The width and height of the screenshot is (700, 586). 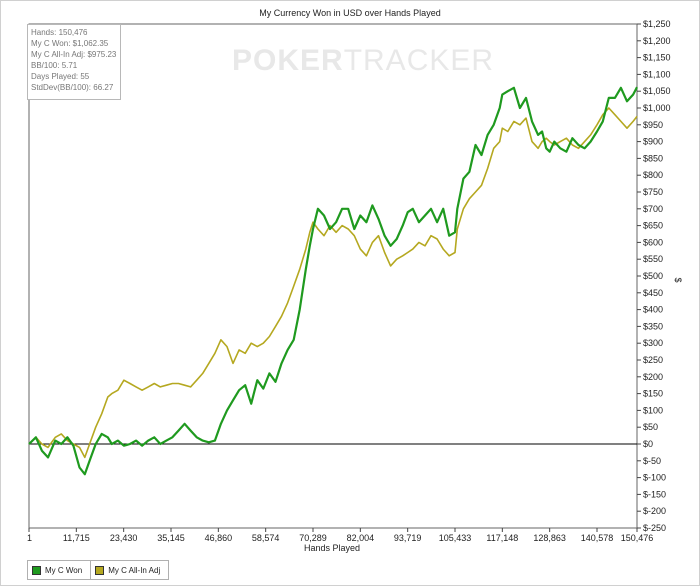 What do you see at coordinates (654, 511) in the screenshot?
I see `y-tick-label: $-200` at bounding box center [654, 511].